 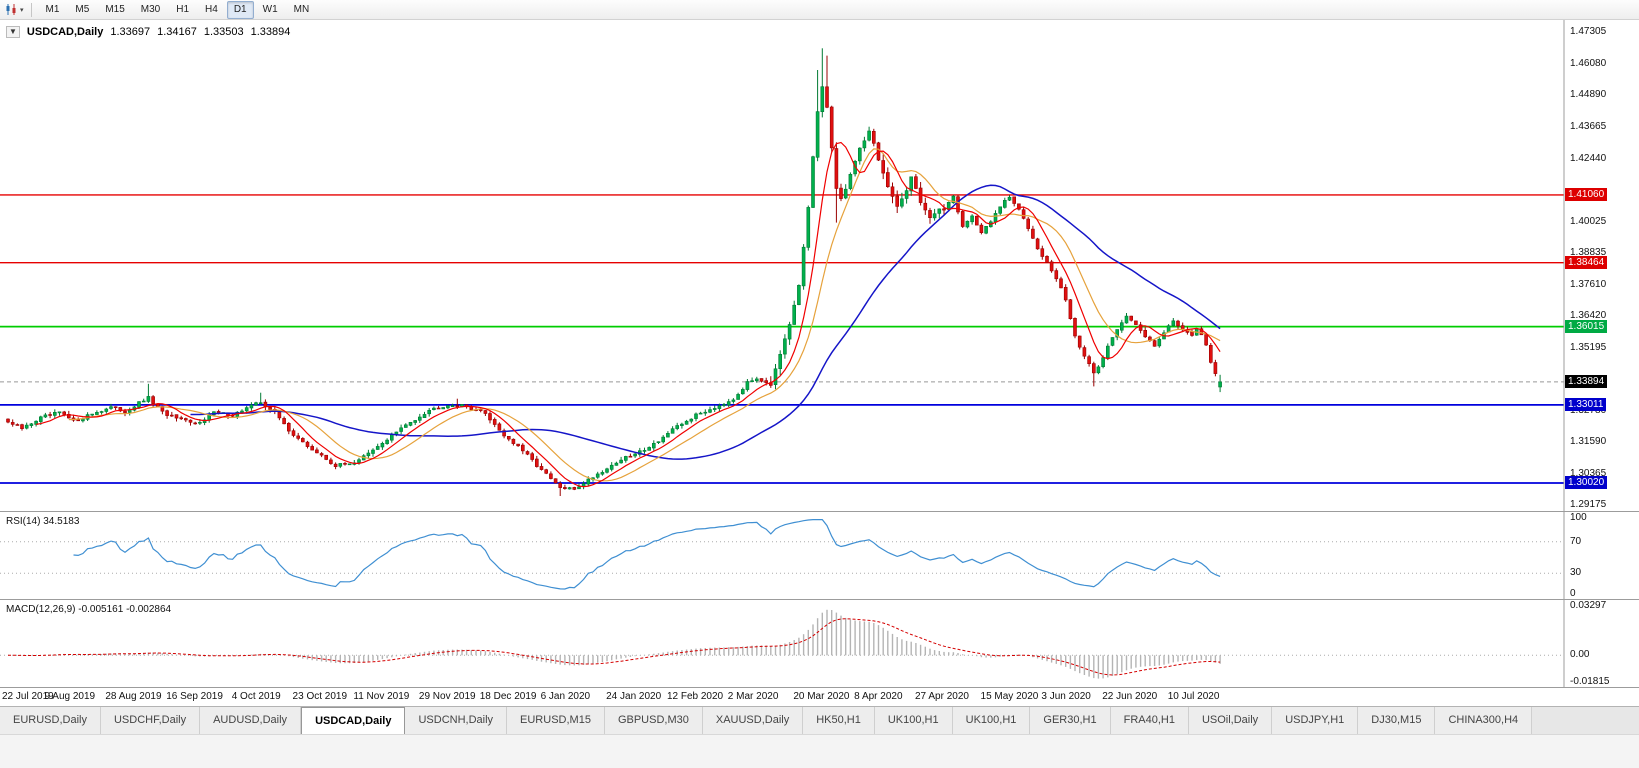 What do you see at coordinates (1588, 221) in the screenshot?
I see `price-axis-tick: 1.40025` at bounding box center [1588, 221].